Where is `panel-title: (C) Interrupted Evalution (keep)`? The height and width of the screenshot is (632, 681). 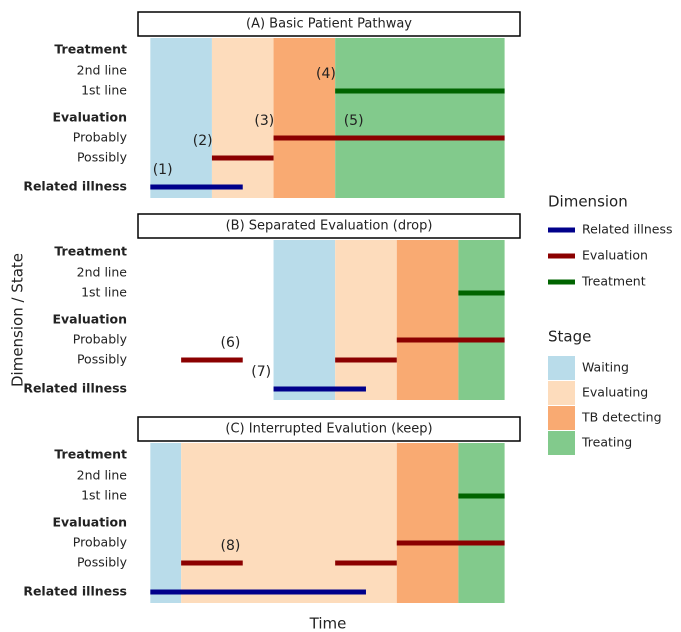 panel-title: (C) Interrupted Evalution (keep) is located at coordinates (328, 429).